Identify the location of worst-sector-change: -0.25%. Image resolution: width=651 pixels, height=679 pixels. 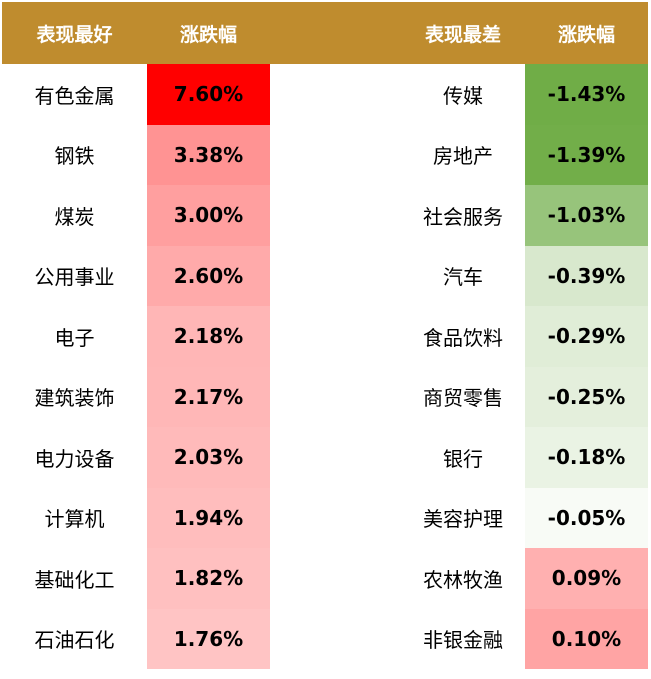
(586, 396).